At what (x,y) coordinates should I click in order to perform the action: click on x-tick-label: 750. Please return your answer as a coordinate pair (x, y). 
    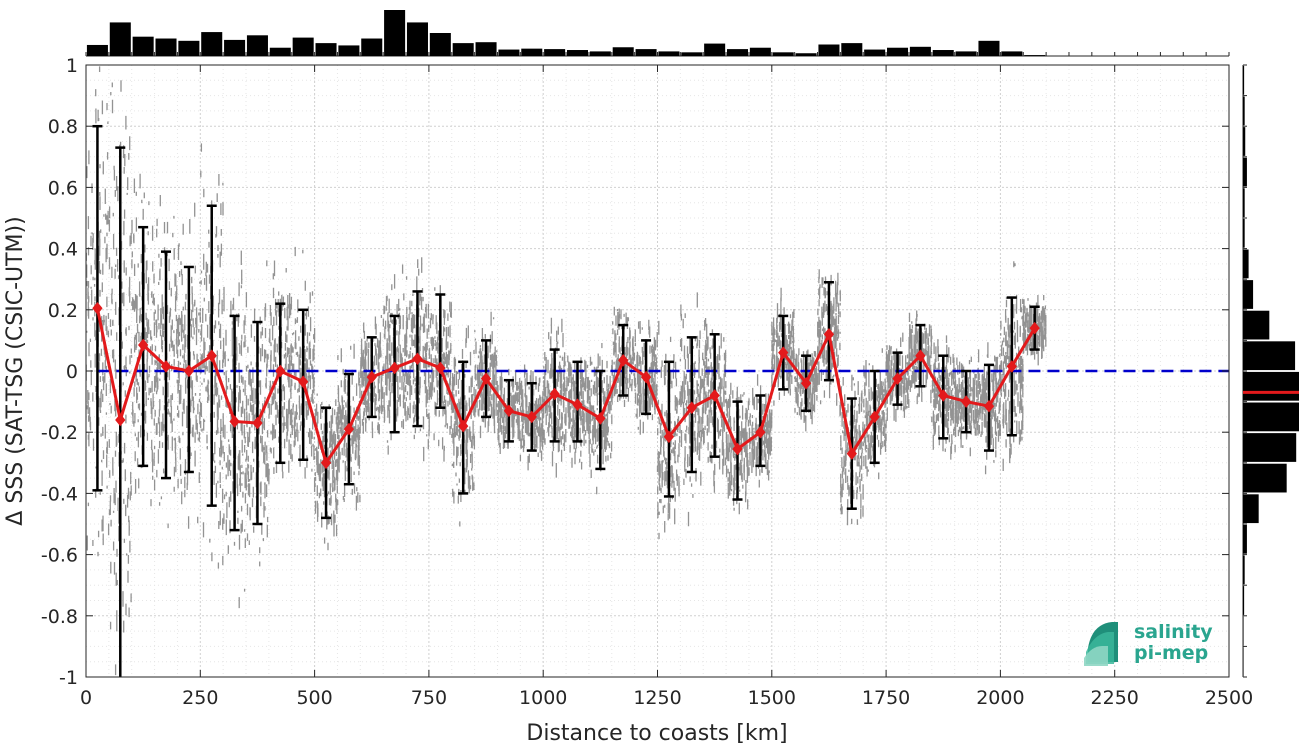
    Looking at the image, I should click on (429, 698).